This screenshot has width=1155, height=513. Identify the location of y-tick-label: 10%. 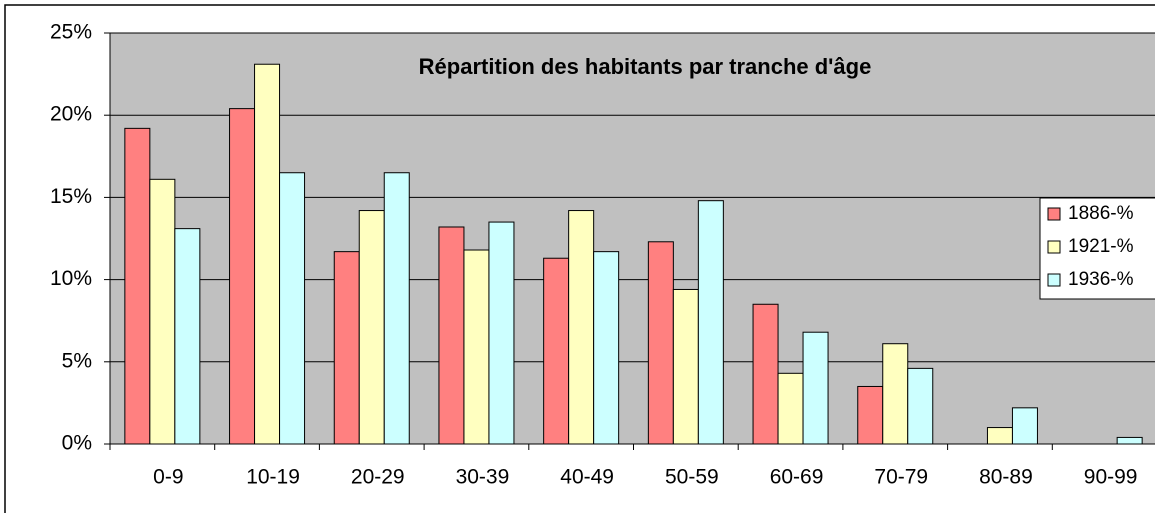
(71, 278).